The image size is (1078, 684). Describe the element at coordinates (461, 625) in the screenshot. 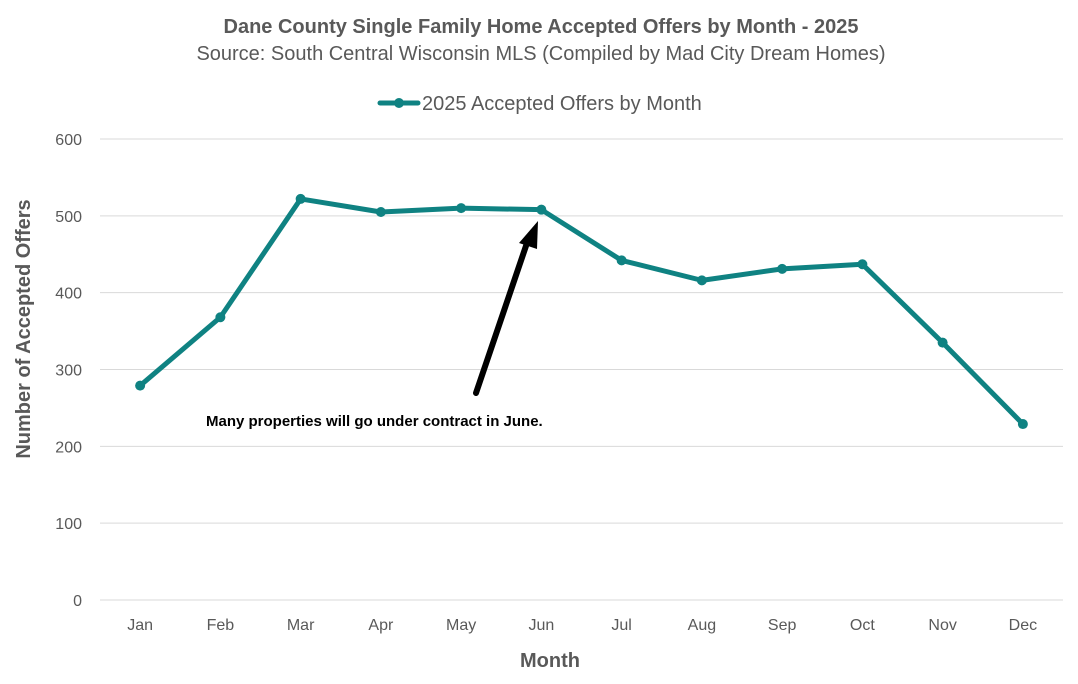

I see `x-tick-label-may: May` at that location.